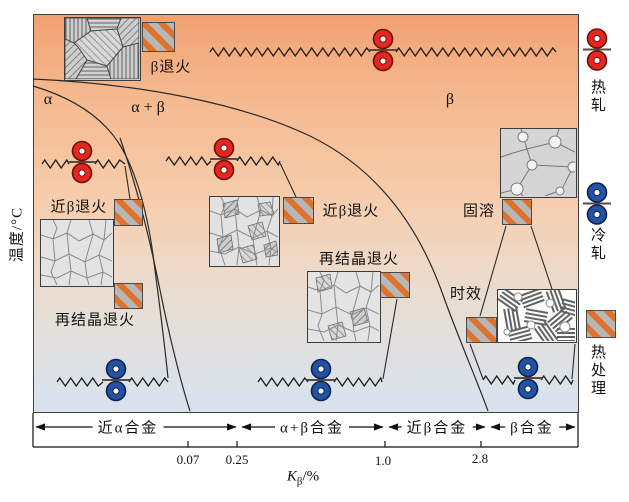 The height and width of the screenshot is (502, 629). Describe the element at coordinates (597, 49) in the screenshot. I see `legend-hot-rolling-icon` at that location.